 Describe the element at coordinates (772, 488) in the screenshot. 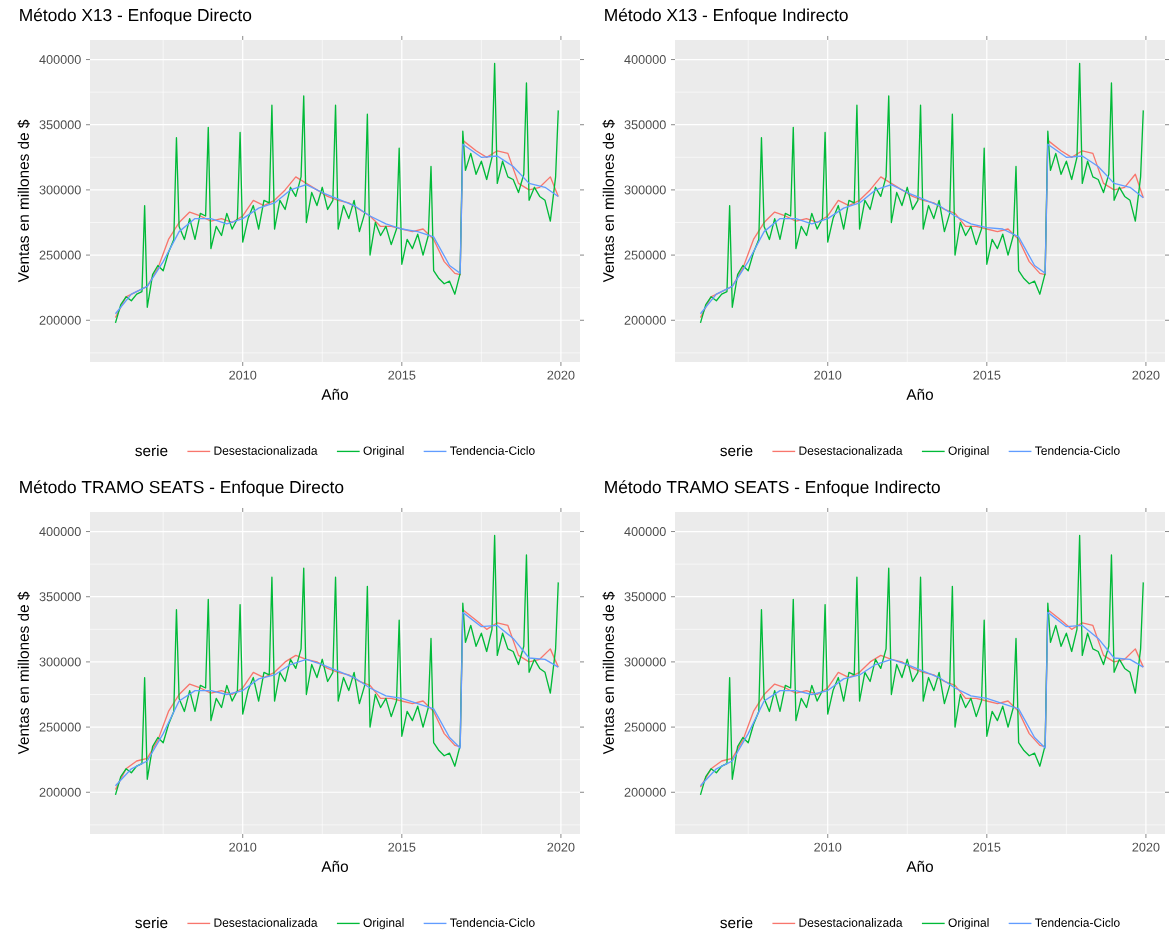

I see `chart-title: Método TRAMO SEATS - Enfoque Indirecto` at that location.